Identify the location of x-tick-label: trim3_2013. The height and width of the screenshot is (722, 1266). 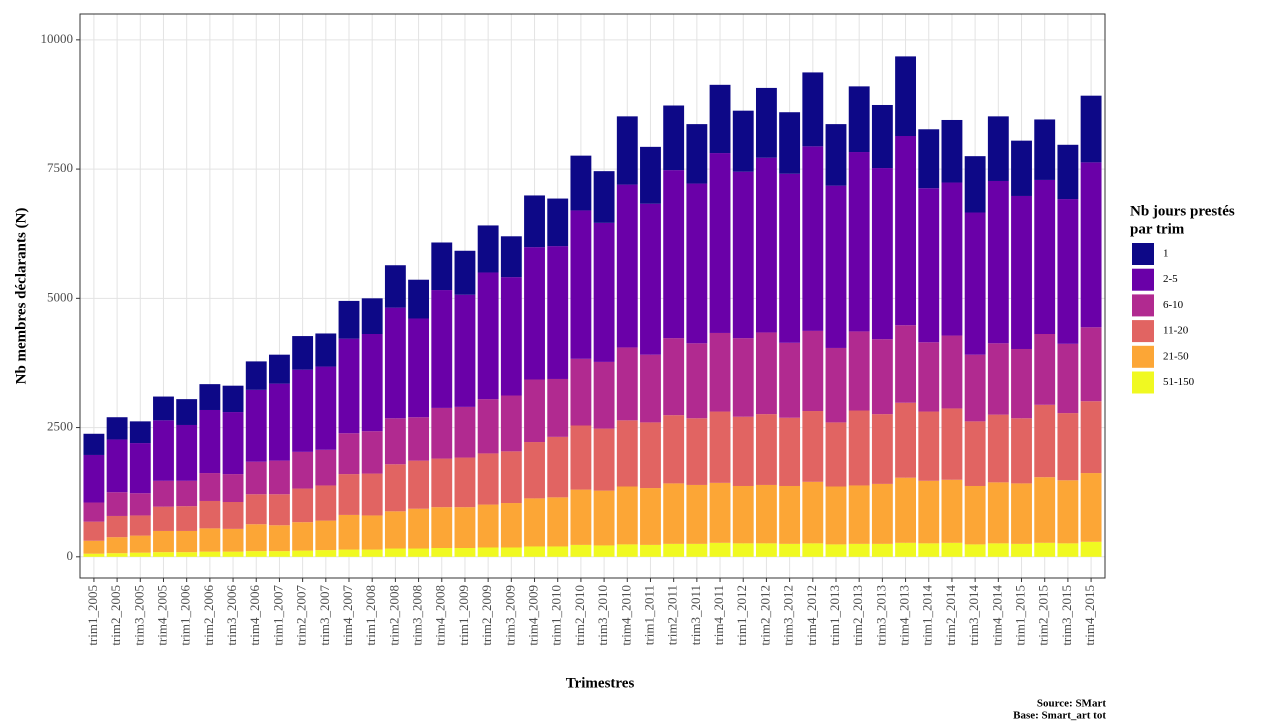
(880, 615).